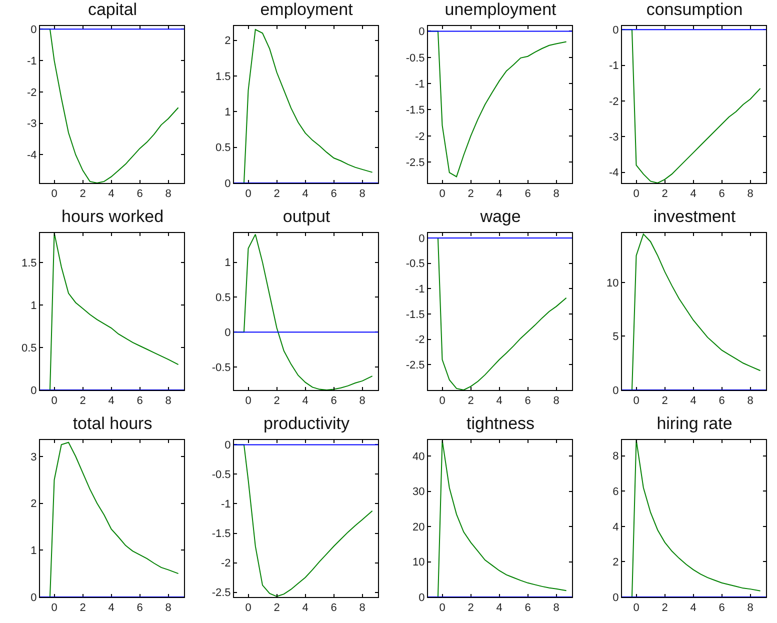  I want to click on chart-title: unemployment, so click(500, 10).